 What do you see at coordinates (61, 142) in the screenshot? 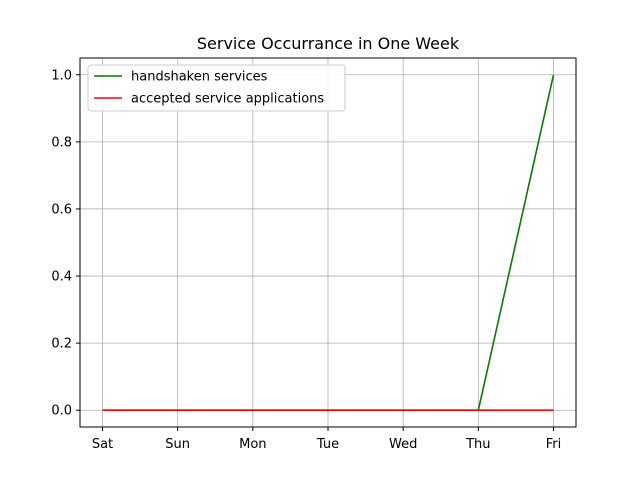
I see `y-tick-label: 0.8` at bounding box center [61, 142].